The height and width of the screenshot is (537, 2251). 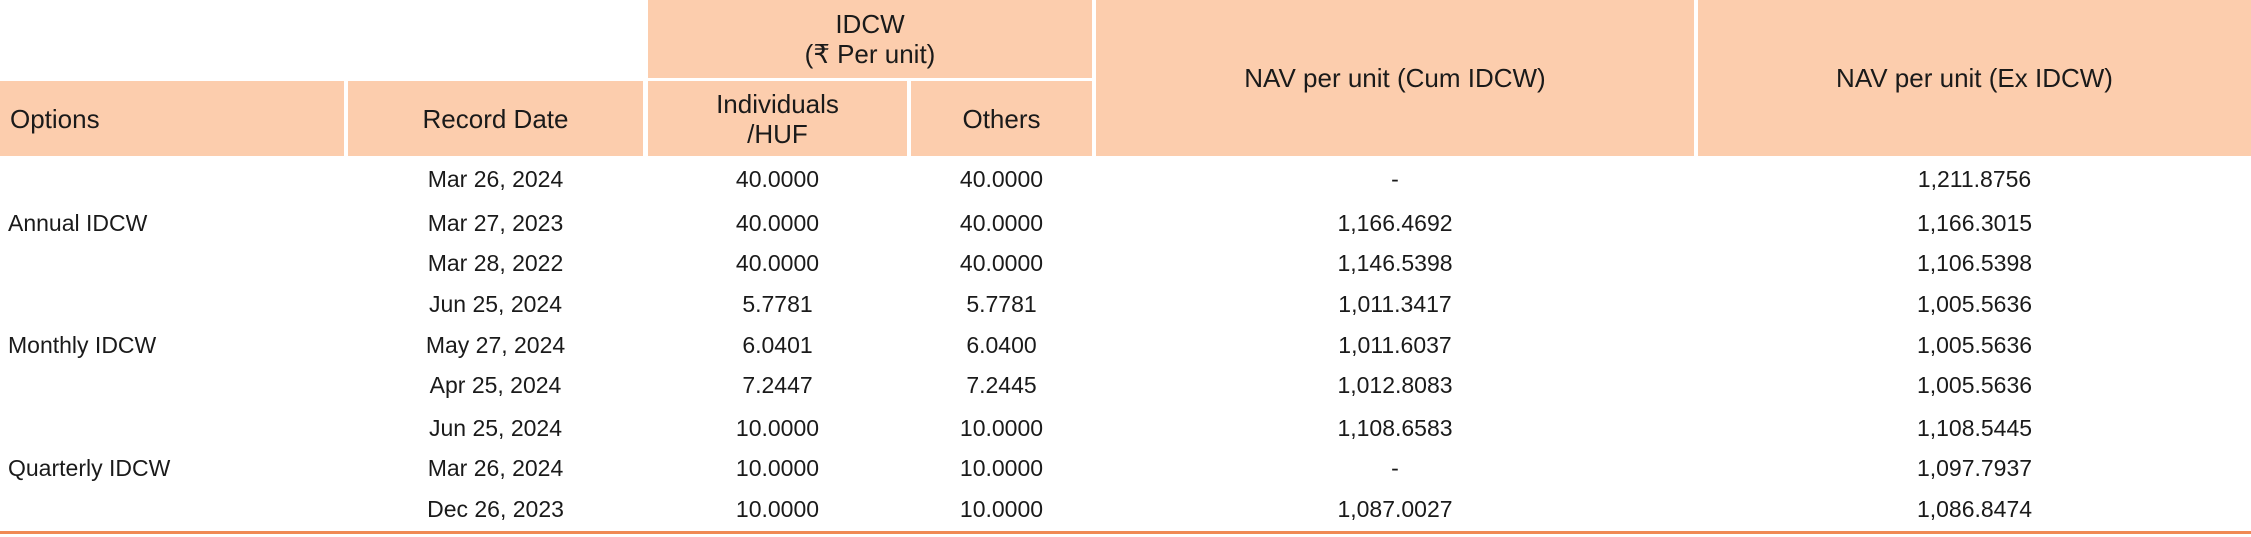 What do you see at coordinates (1001, 385) in the screenshot?
I see `others-cell: 7.2445` at bounding box center [1001, 385].